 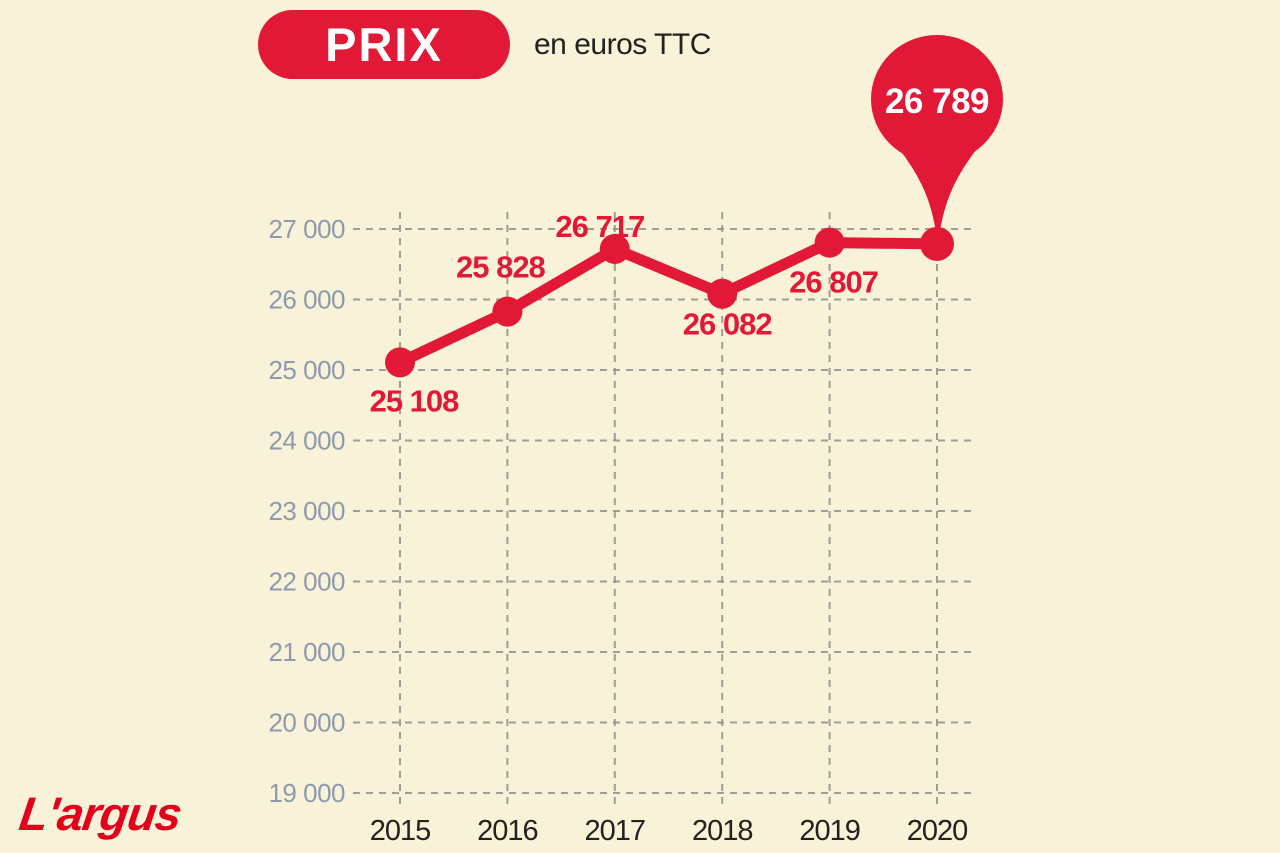 I want to click on x-tick-label-2019: 2019, so click(x=829, y=831).